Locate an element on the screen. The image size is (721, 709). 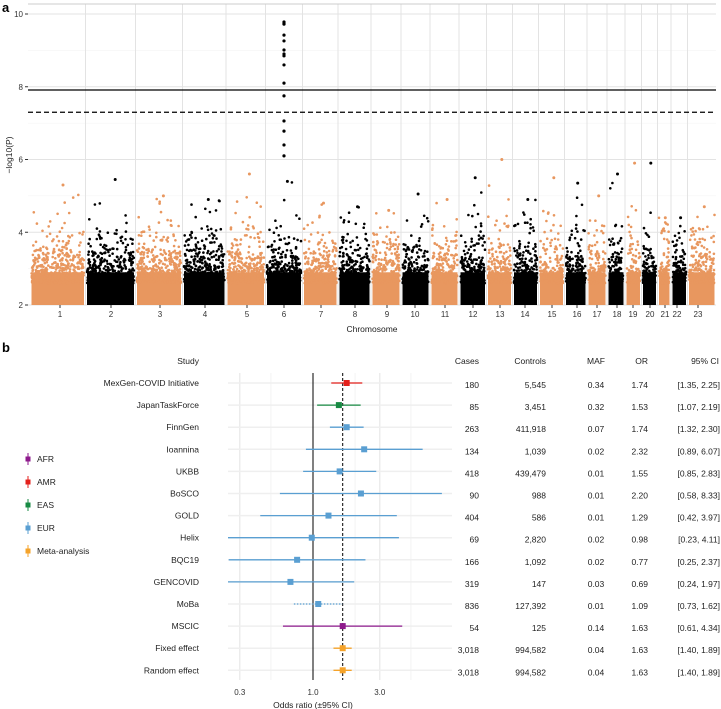
manhattan-peak-point is located at coordinates (115, 180).